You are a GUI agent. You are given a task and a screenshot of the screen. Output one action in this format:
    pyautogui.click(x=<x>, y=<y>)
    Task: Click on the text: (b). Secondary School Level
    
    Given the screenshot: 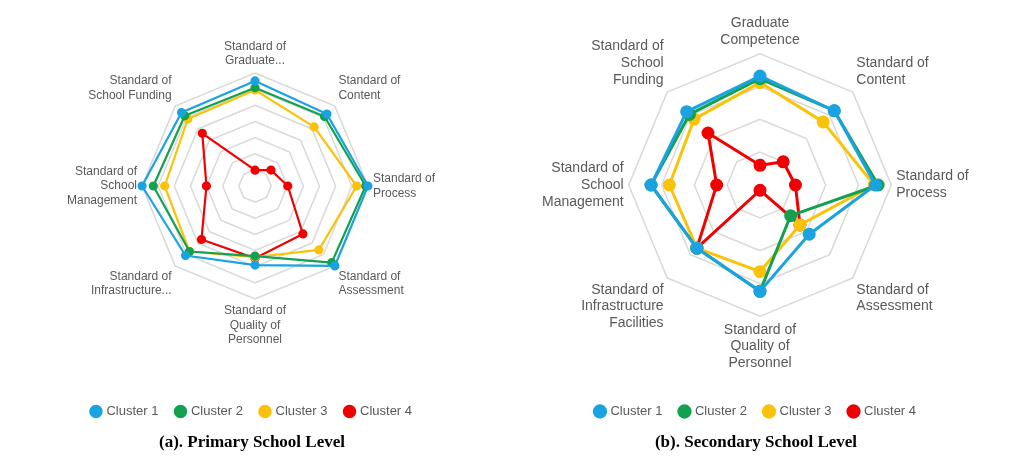 What is the action you would take?
    pyautogui.click(x=756, y=442)
    